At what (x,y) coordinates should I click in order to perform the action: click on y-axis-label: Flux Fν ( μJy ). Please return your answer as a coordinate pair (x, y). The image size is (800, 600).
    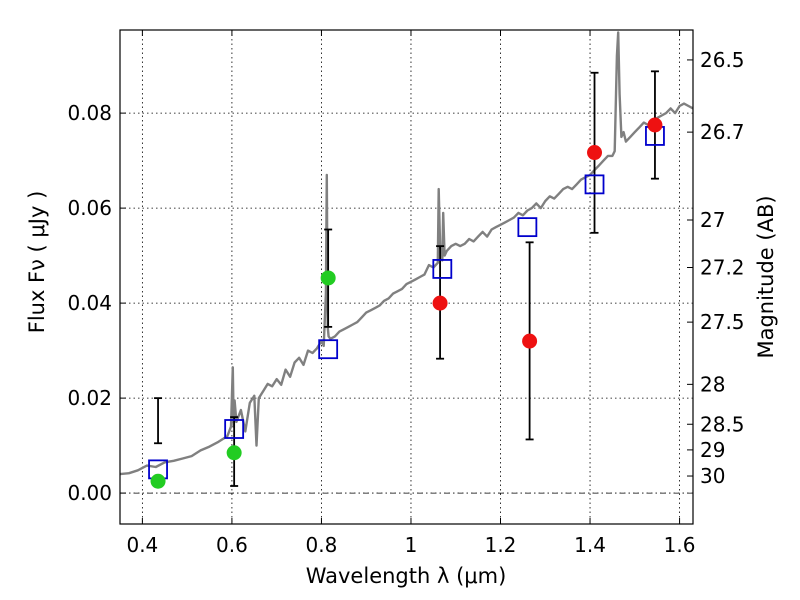
    Looking at the image, I should click on (37, 262).